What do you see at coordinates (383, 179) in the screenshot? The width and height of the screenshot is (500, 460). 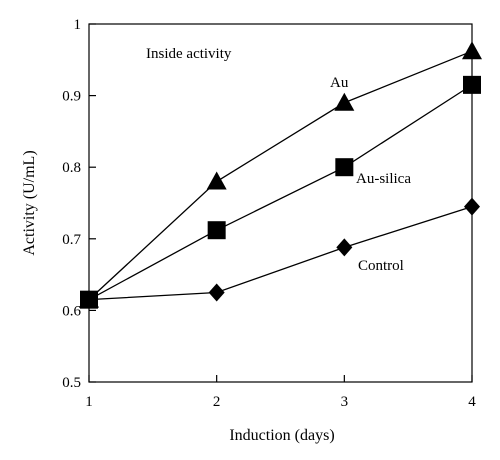 I see `series-label-au-silica: Au-silica` at bounding box center [383, 179].